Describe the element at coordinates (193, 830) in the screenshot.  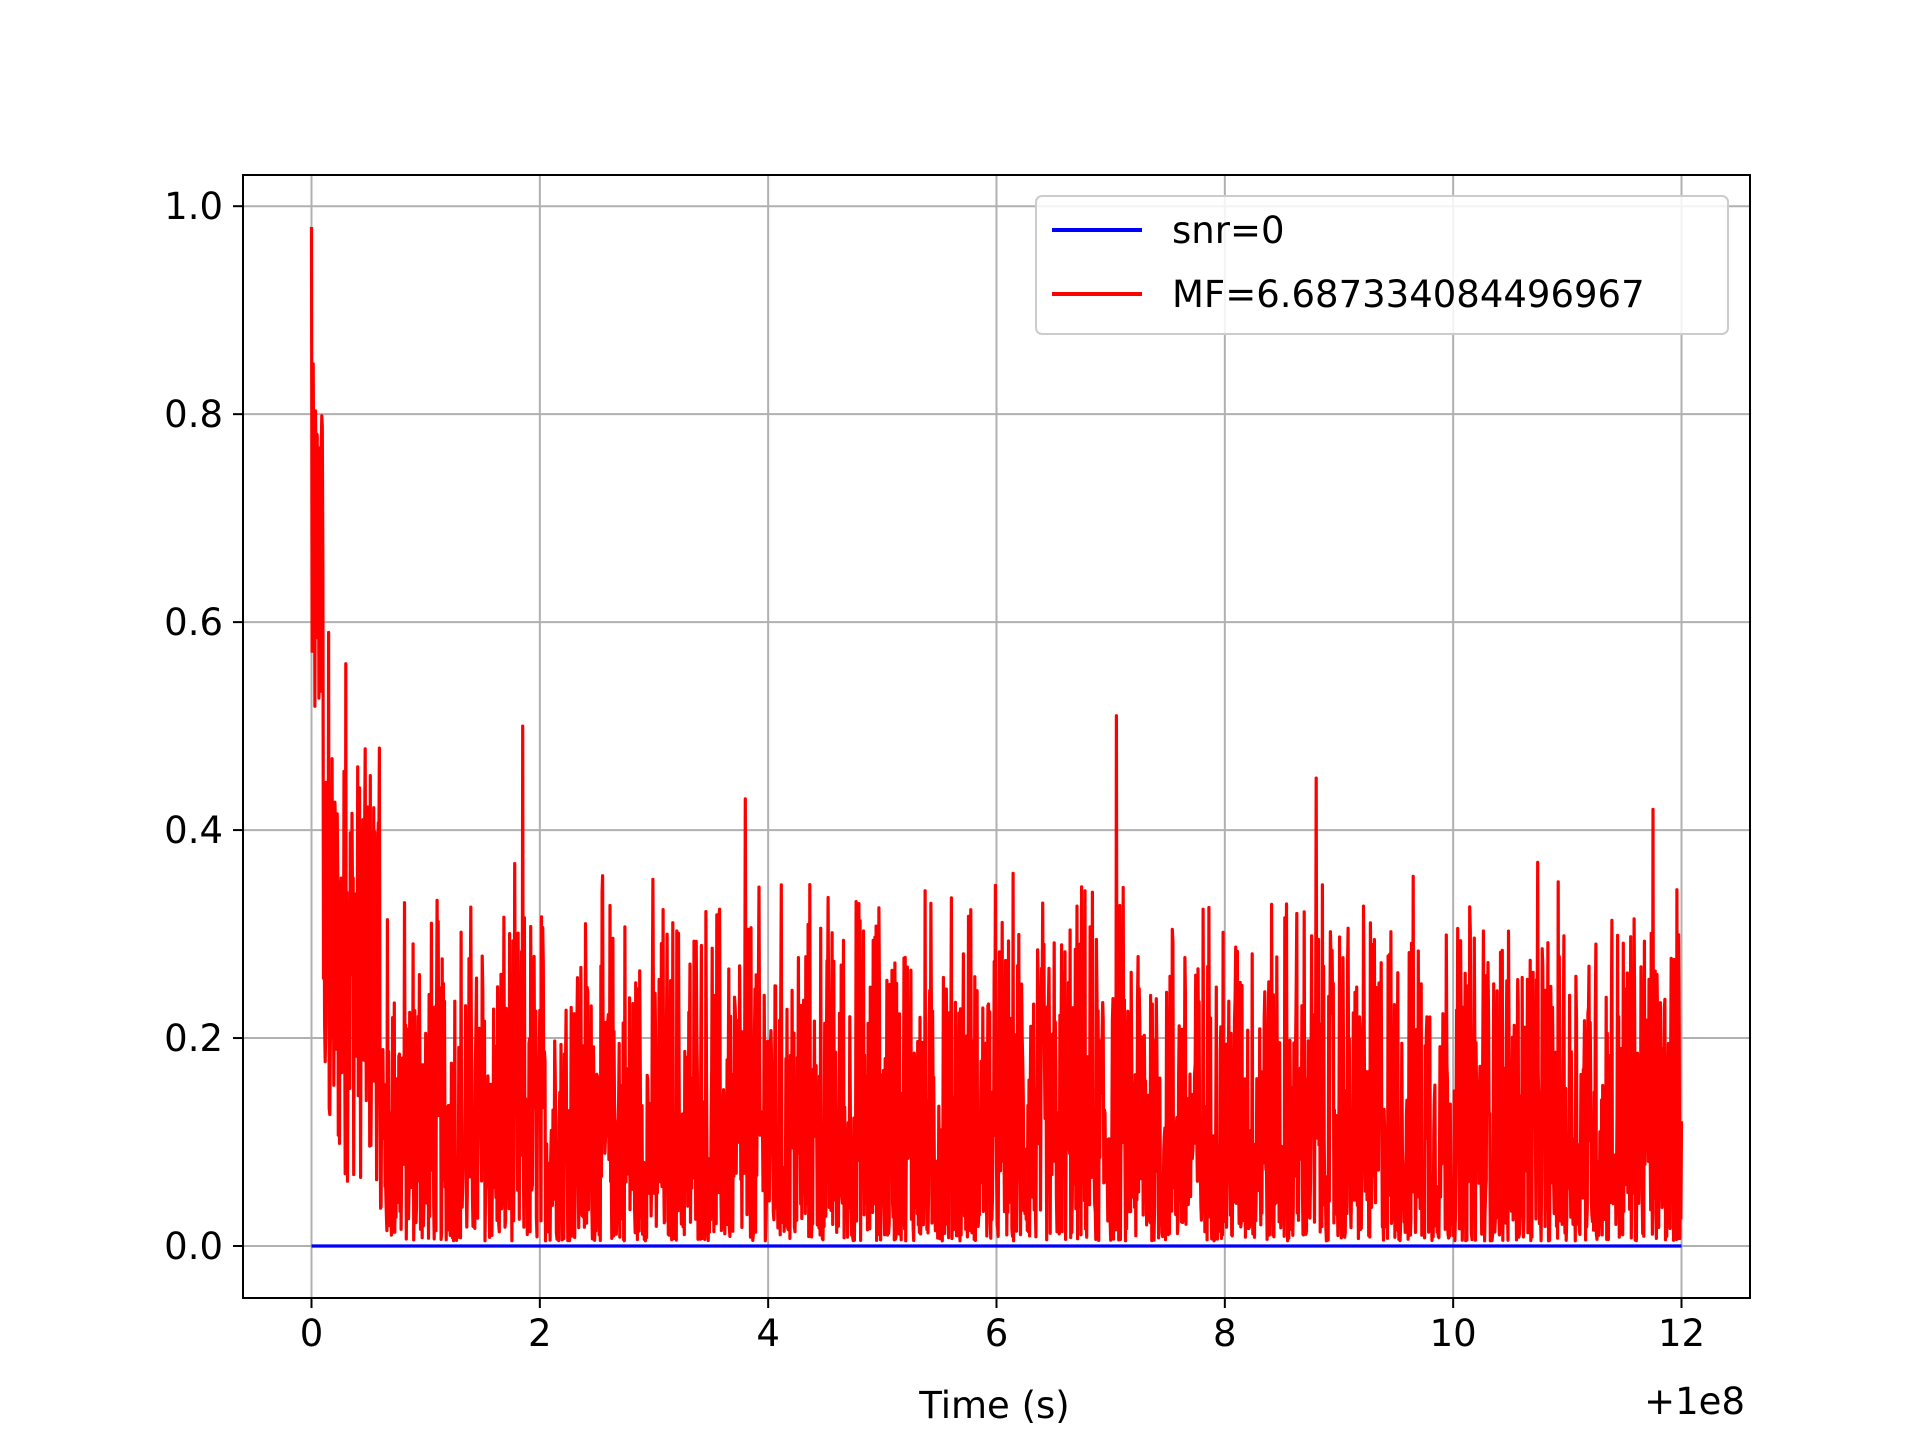
I see `y-tick-label: 0.4` at that location.